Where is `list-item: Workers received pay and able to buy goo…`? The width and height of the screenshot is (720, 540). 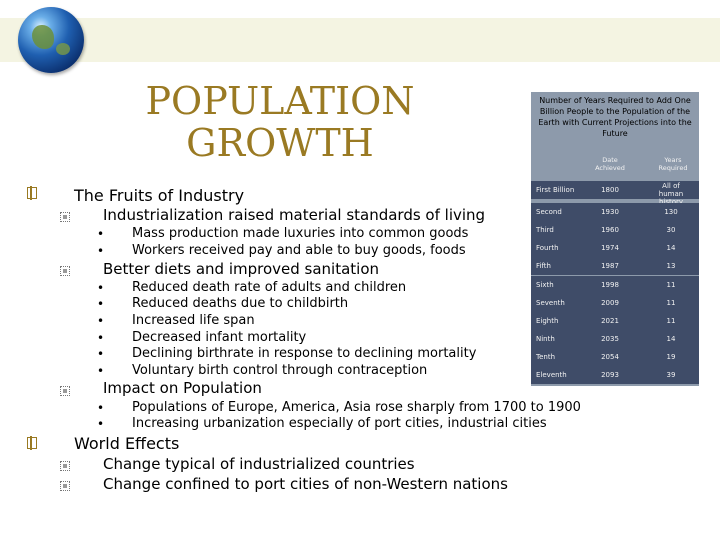
list-item: Workers received pay and able to buy goo… is located at coordinates (299, 250).